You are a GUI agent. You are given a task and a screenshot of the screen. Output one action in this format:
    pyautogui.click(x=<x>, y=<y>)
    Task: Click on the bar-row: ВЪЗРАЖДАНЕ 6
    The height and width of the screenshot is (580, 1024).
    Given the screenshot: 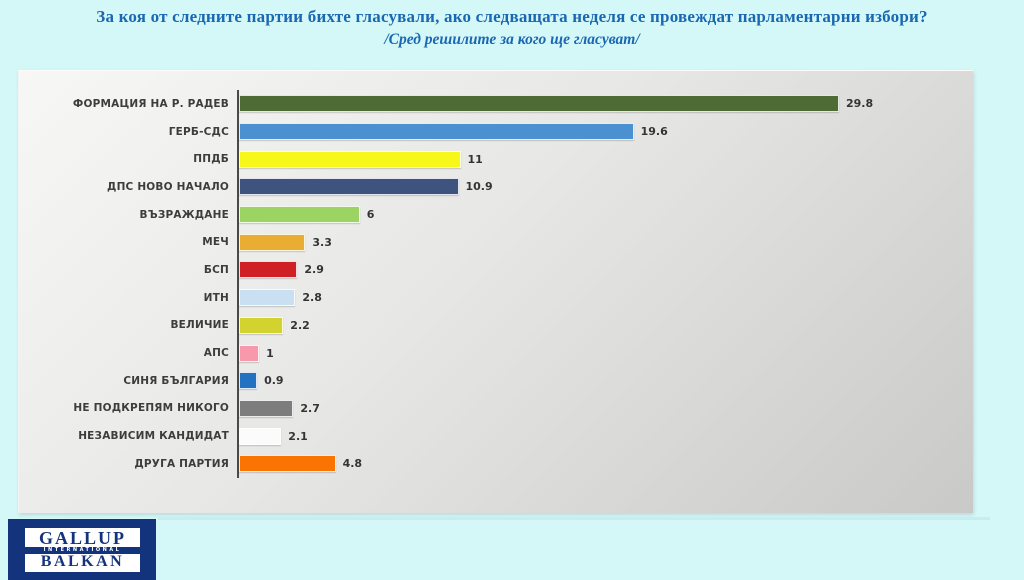 What is the action you would take?
    pyautogui.click(x=496, y=214)
    